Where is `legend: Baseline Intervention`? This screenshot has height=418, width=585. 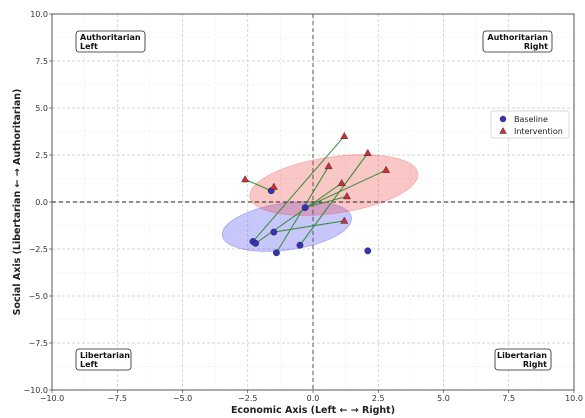
legend: Baseline Intervention is located at coordinates (530, 124).